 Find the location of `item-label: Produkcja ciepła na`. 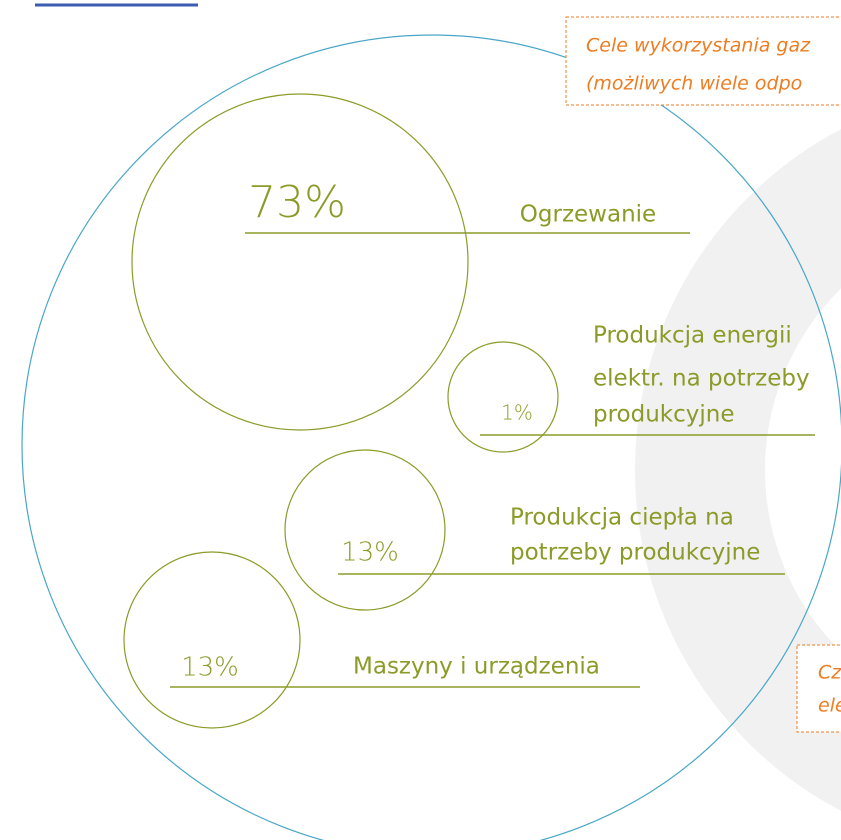

item-label: Produkcja ciepła na is located at coordinates (622, 518).